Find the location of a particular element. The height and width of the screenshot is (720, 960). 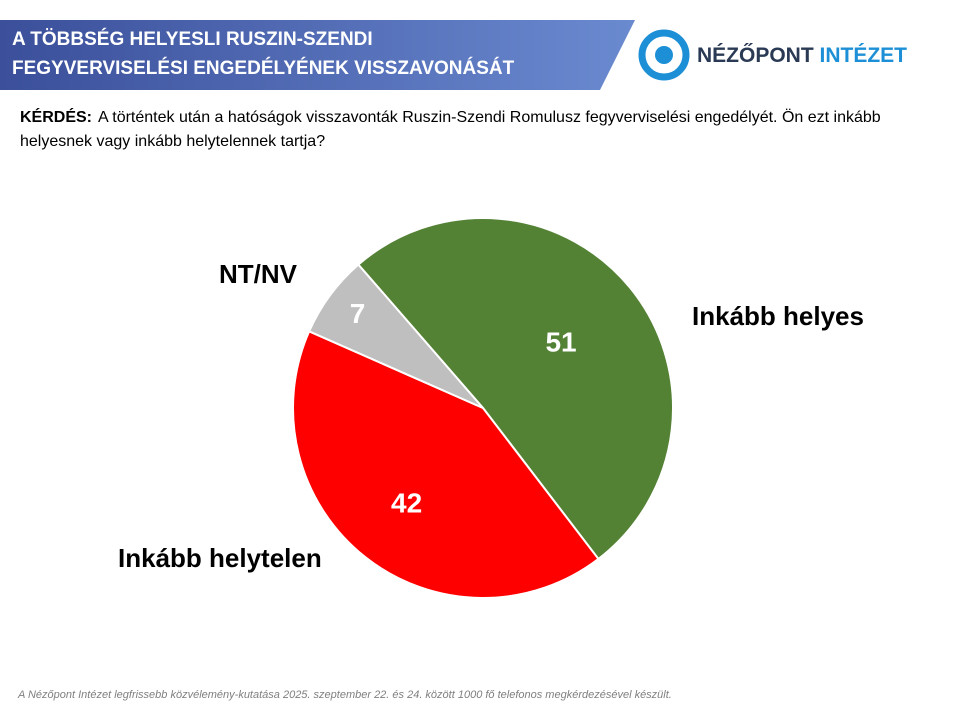

logo-word: INTÉZET is located at coordinates (864, 55).